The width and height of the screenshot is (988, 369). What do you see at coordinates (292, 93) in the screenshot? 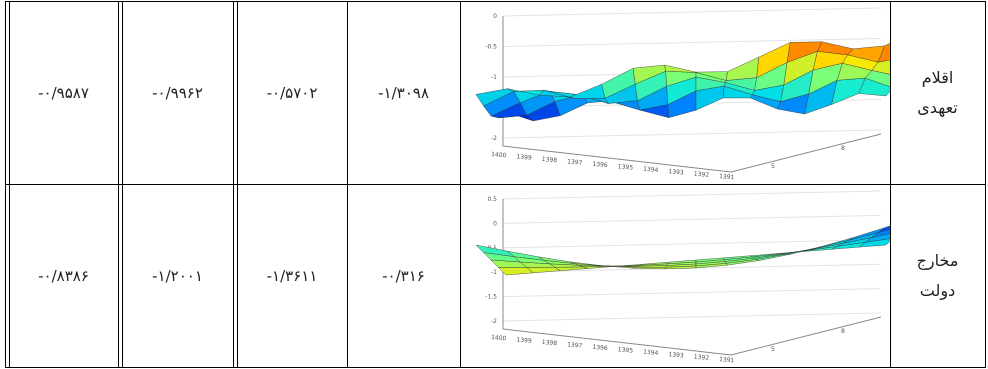
I see `value-cell: -۰/۵۷۰۲` at bounding box center [292, 93].